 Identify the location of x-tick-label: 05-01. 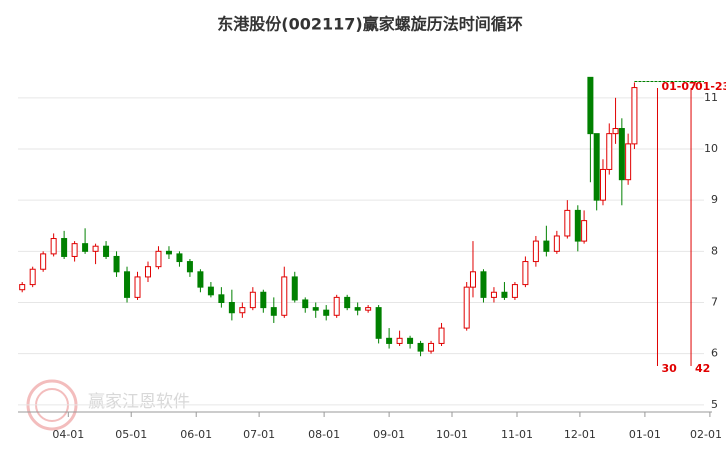
(131, 434).